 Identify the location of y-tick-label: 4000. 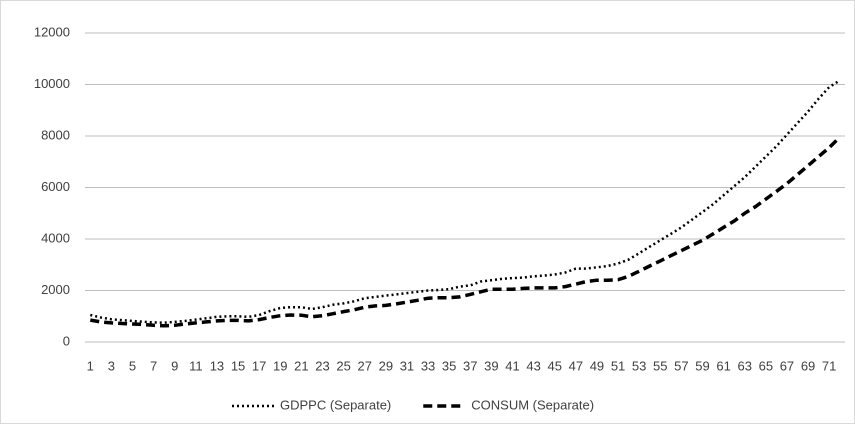
(55, 237).